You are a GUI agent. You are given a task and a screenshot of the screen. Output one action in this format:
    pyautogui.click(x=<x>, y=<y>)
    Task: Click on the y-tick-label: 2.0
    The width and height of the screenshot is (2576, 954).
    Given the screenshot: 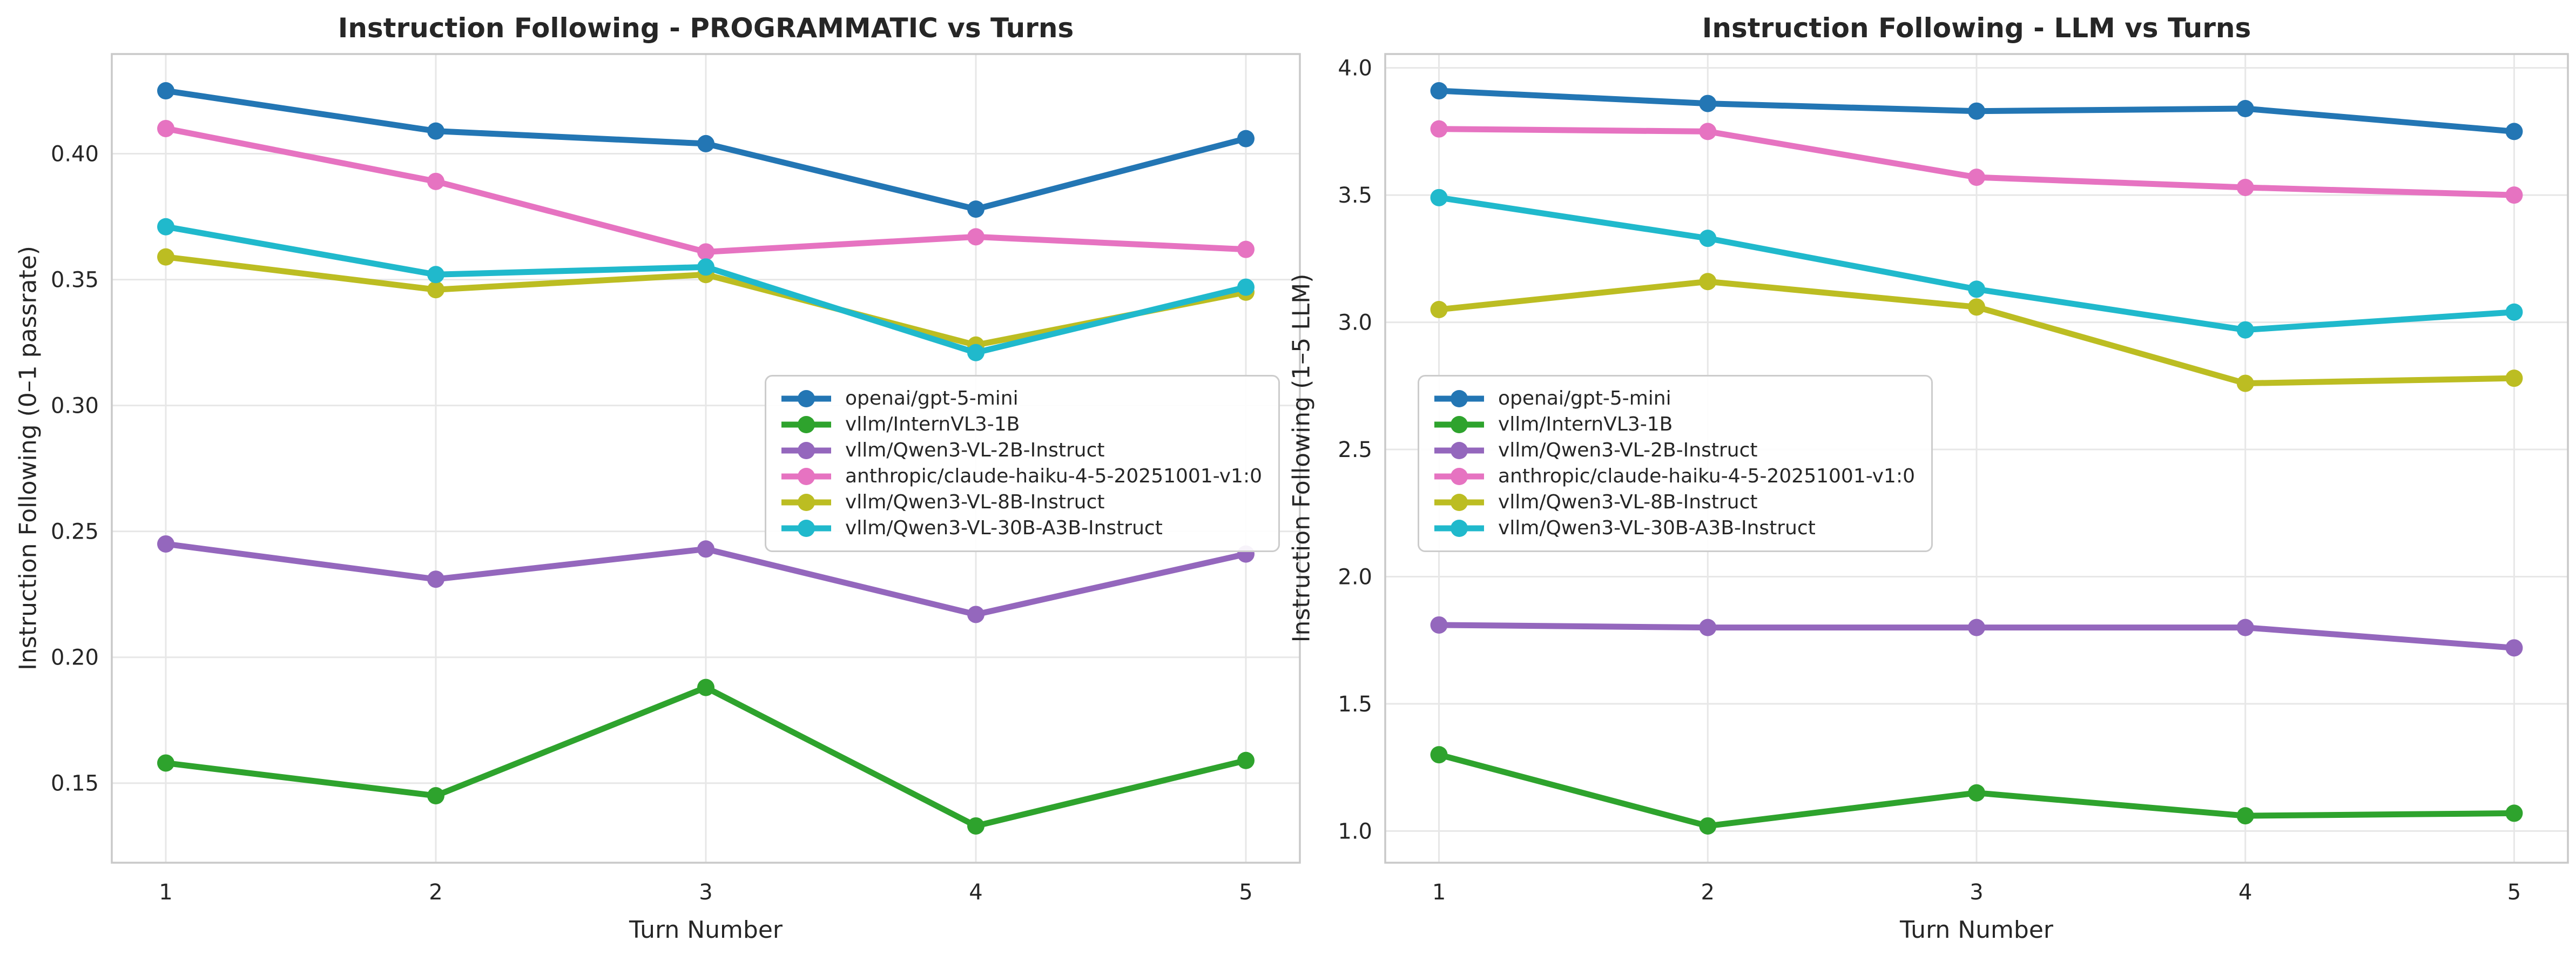 What is the action you would take?
    pyautogui.click(x=1355, y=577)
    